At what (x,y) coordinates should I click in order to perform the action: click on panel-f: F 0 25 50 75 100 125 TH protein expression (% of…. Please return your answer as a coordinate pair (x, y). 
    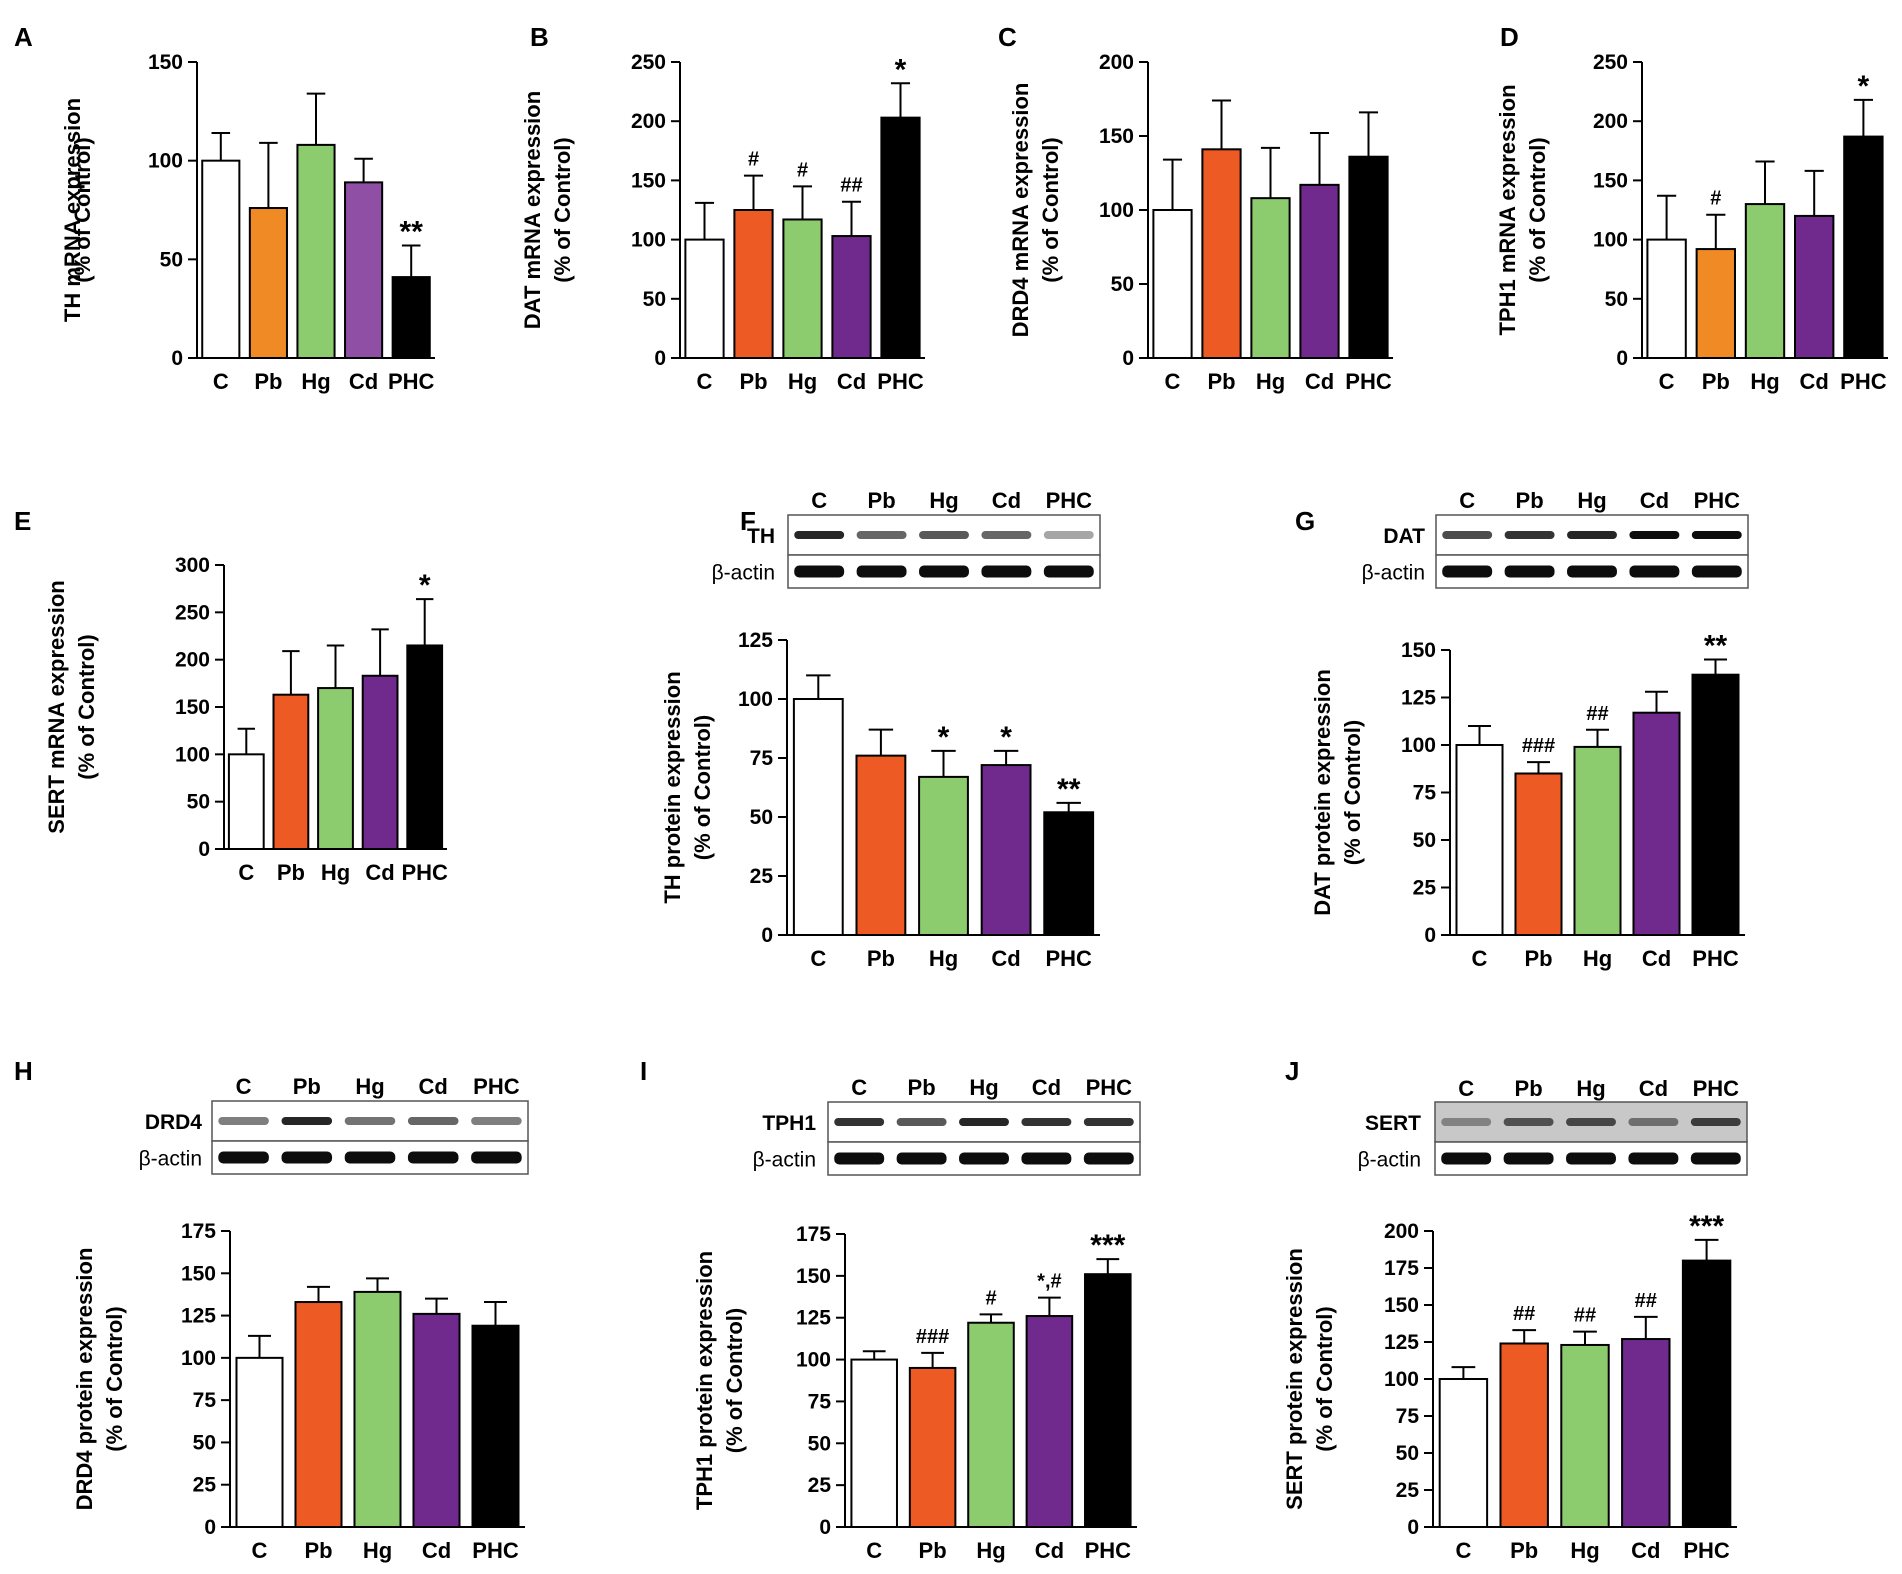
    Looking at the image, I should click on (880, 729).